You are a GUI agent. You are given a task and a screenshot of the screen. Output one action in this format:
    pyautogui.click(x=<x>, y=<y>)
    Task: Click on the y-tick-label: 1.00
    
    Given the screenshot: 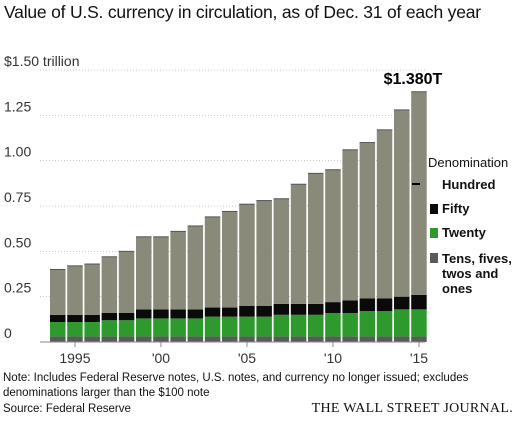 What is the action you would take?
    pyautogui.click(x=17, y=152)
    